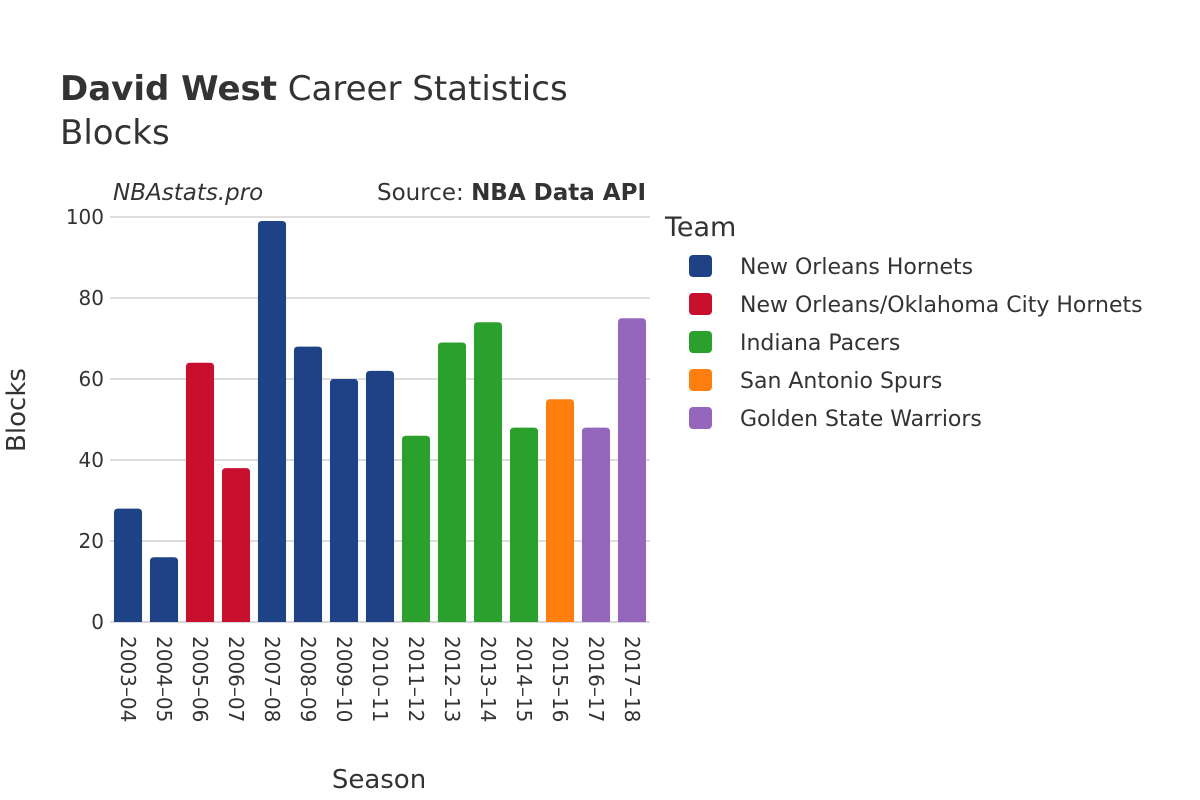 This screenshot has width=1200, height=800. What do you see at coordinates (524, 524) in the screenshot?
I see `bar-2014–15` at bounding box center [524, 524].